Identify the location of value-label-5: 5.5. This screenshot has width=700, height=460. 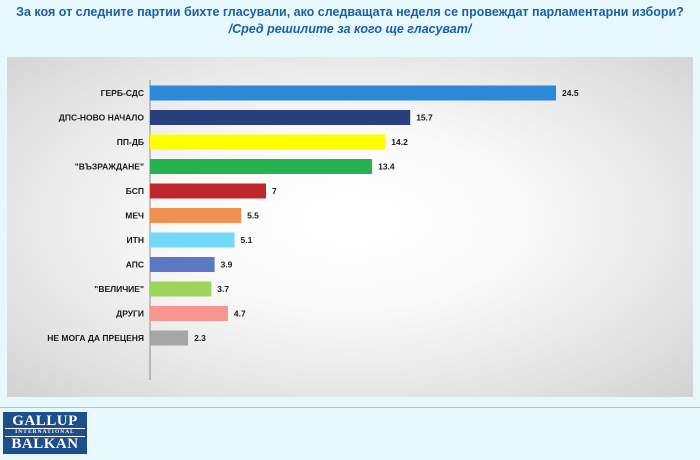
(253, 216).